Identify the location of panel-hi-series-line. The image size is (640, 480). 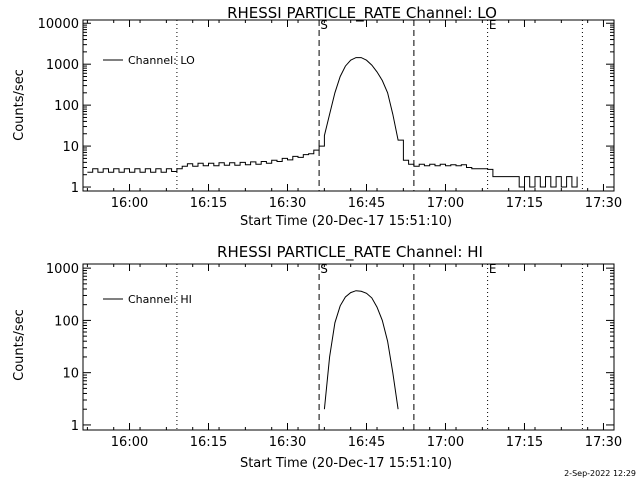
(361, 350).